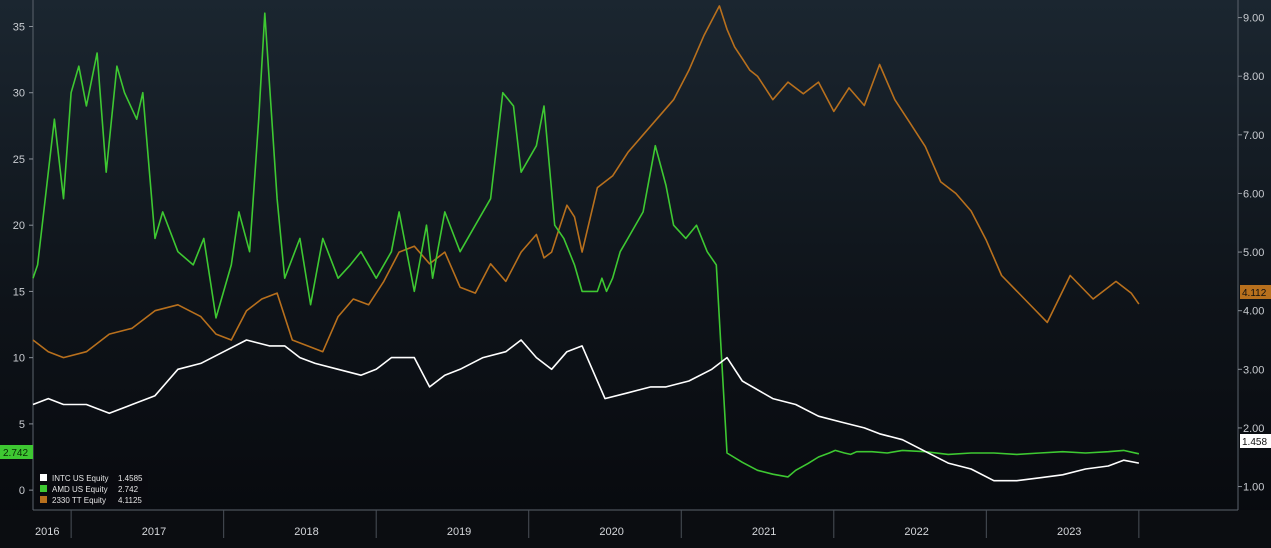  What do you see at coordinates (19, 226) in the screenshot?
I see `y-left-tick-label: 20` at bounding box center [19, 226].